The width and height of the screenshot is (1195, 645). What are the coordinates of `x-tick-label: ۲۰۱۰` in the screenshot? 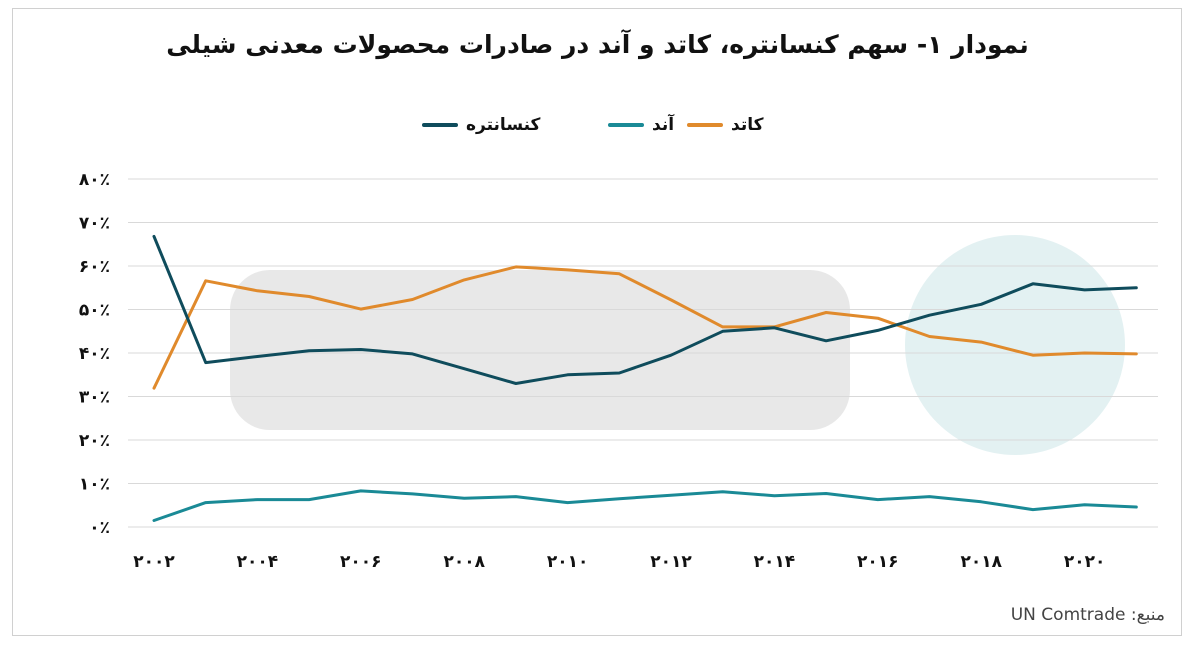 It's located at (568, 562).